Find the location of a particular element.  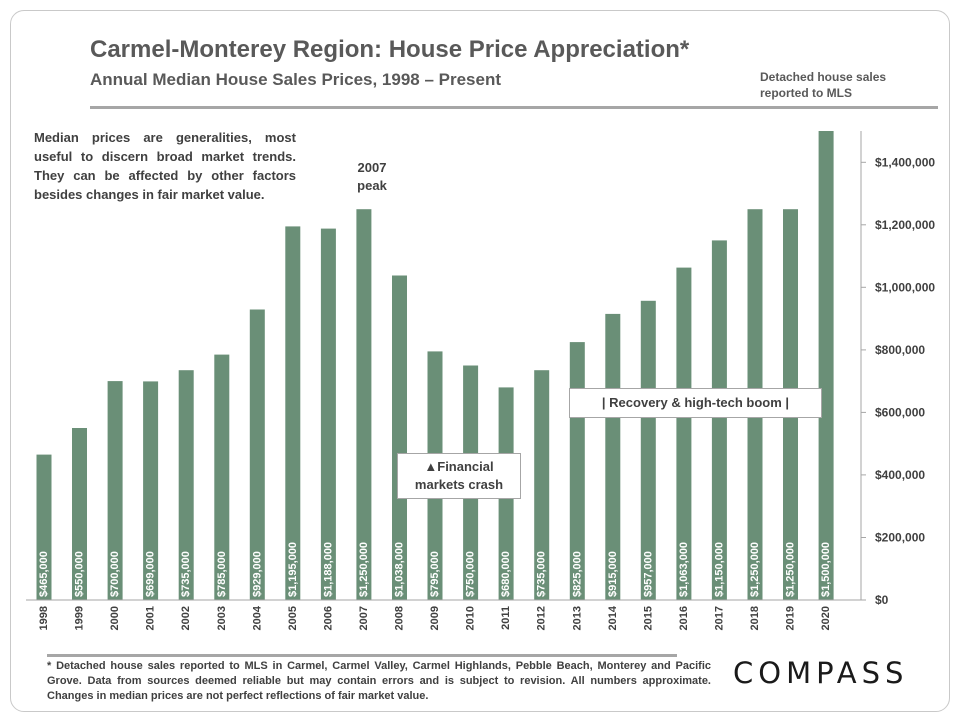

category-label-2000: 2000 is located at coordinates (115, 618).